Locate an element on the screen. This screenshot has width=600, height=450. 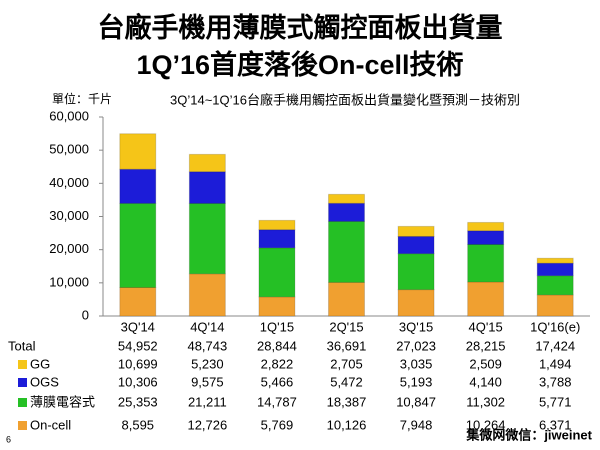
y-tick-label: 10,000 is located at coordinates (69, 281).